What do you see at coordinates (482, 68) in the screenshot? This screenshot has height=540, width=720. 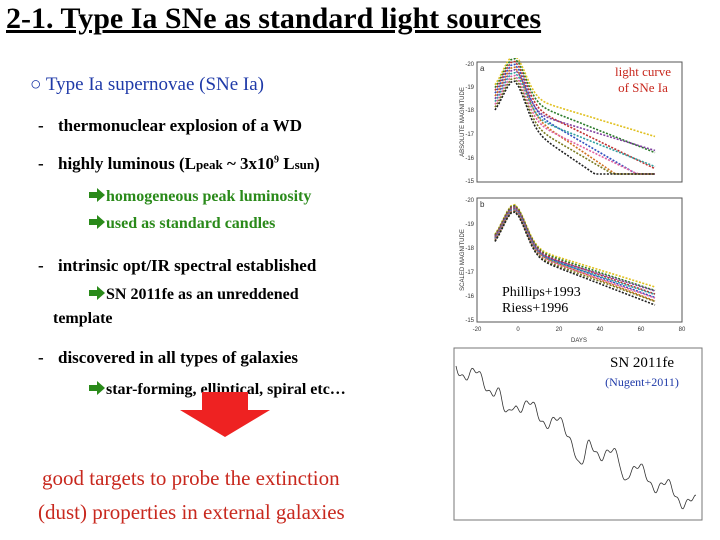 I see `panel-a-label: a` at bounding box center [482, 68].